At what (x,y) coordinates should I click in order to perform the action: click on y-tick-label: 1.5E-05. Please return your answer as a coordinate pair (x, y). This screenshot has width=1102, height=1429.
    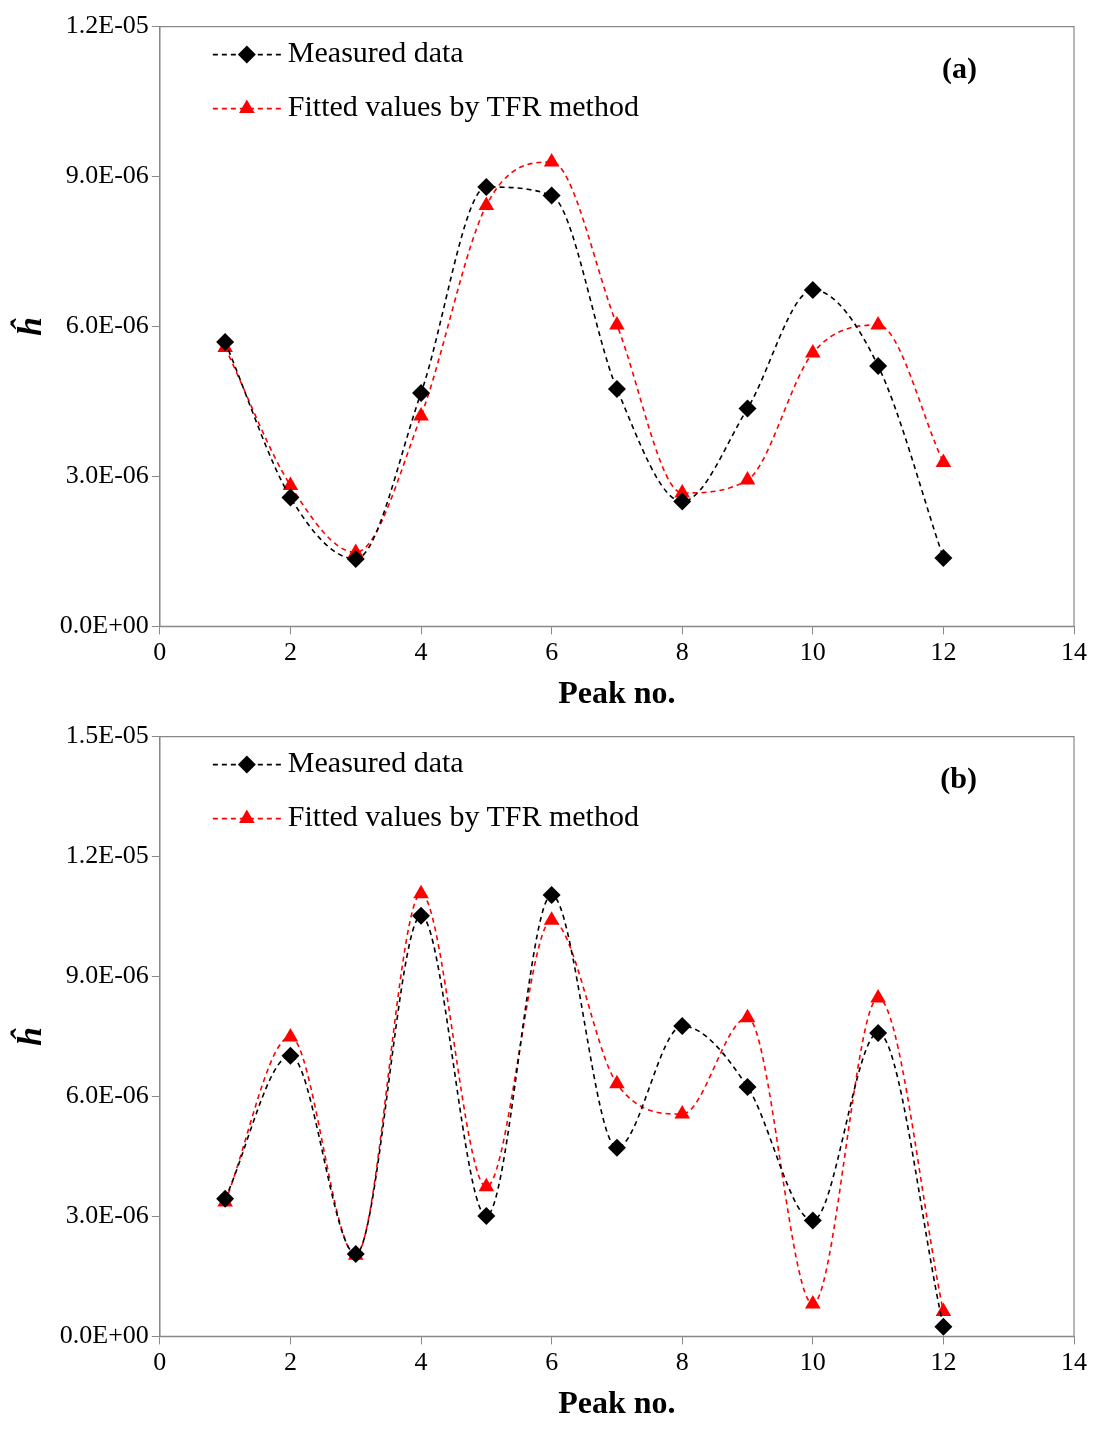
    Looking at the image, I should click on (107, 735).